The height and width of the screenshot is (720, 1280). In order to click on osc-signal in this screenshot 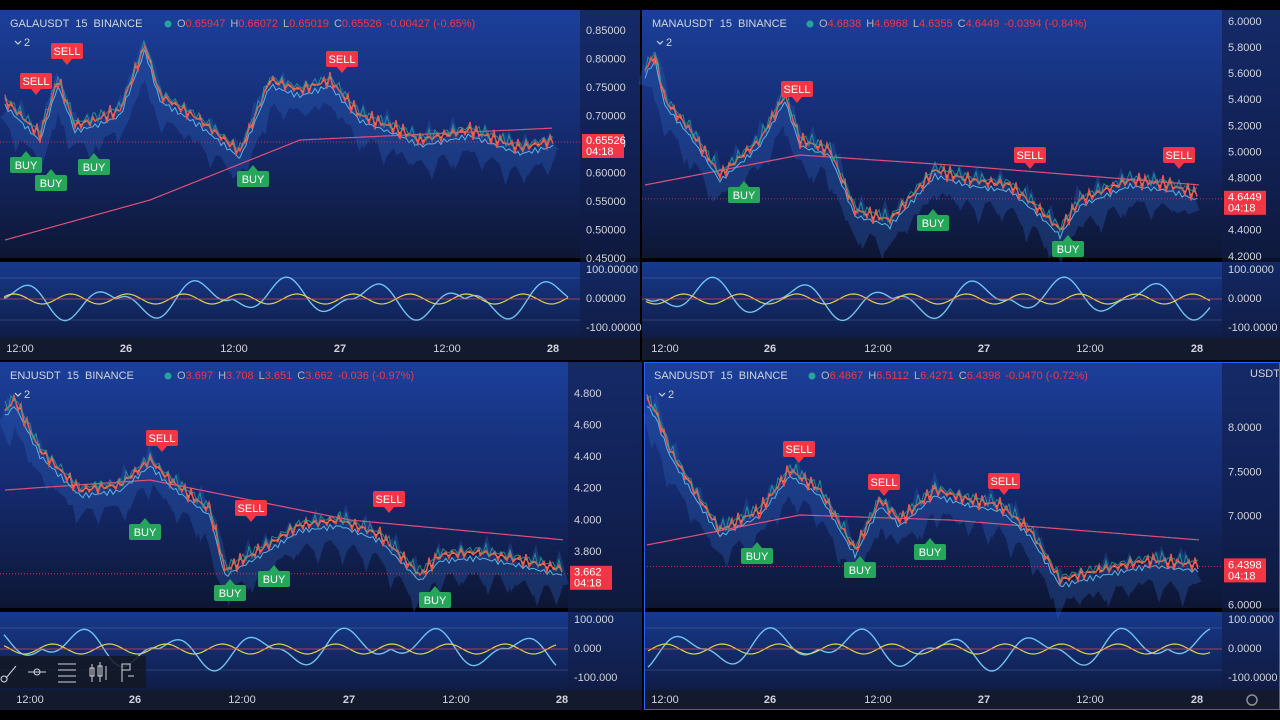, I will do `click(928, 299)`.